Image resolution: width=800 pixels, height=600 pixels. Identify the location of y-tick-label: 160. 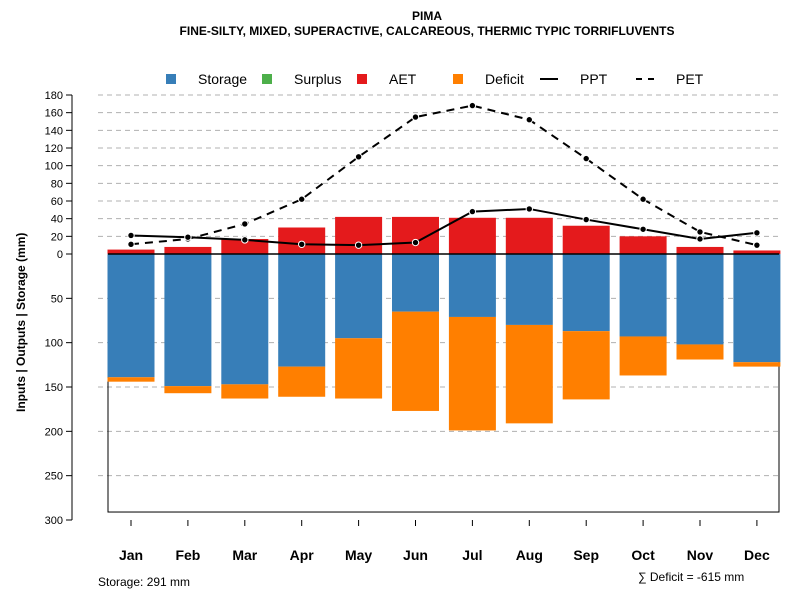
(54, 114).